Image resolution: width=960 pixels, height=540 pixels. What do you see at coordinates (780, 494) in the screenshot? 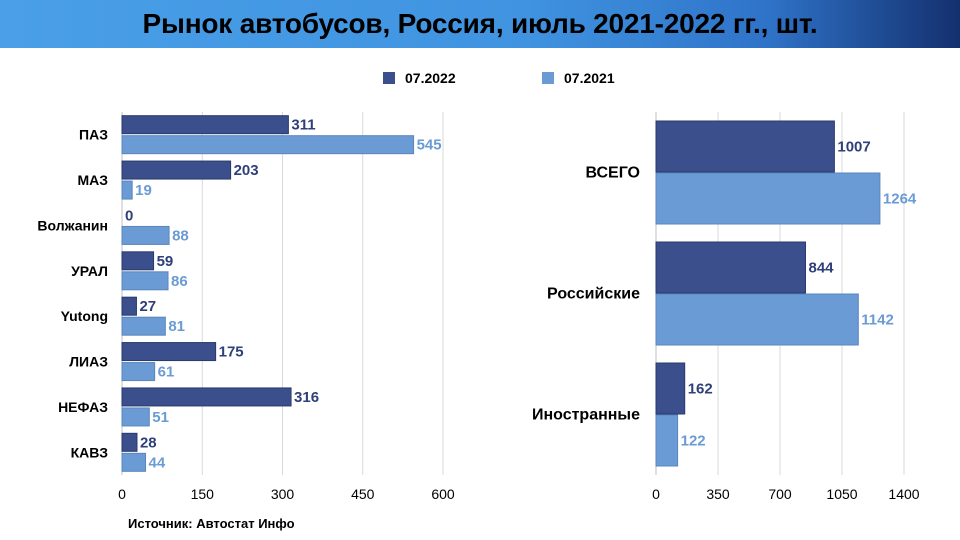
I see `chart1-x-tick-label: 700` at bounding box center [780, 494].